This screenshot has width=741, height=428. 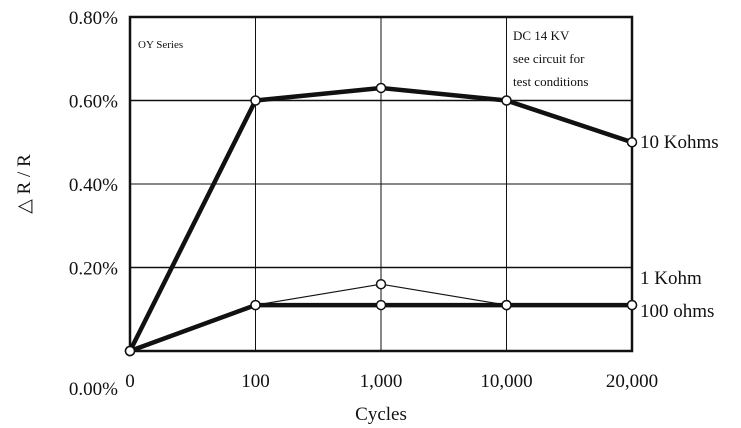 I want to click on x-tick-labels: 0 100 1,000 10,000 20,000, so click(x=391, y=381).